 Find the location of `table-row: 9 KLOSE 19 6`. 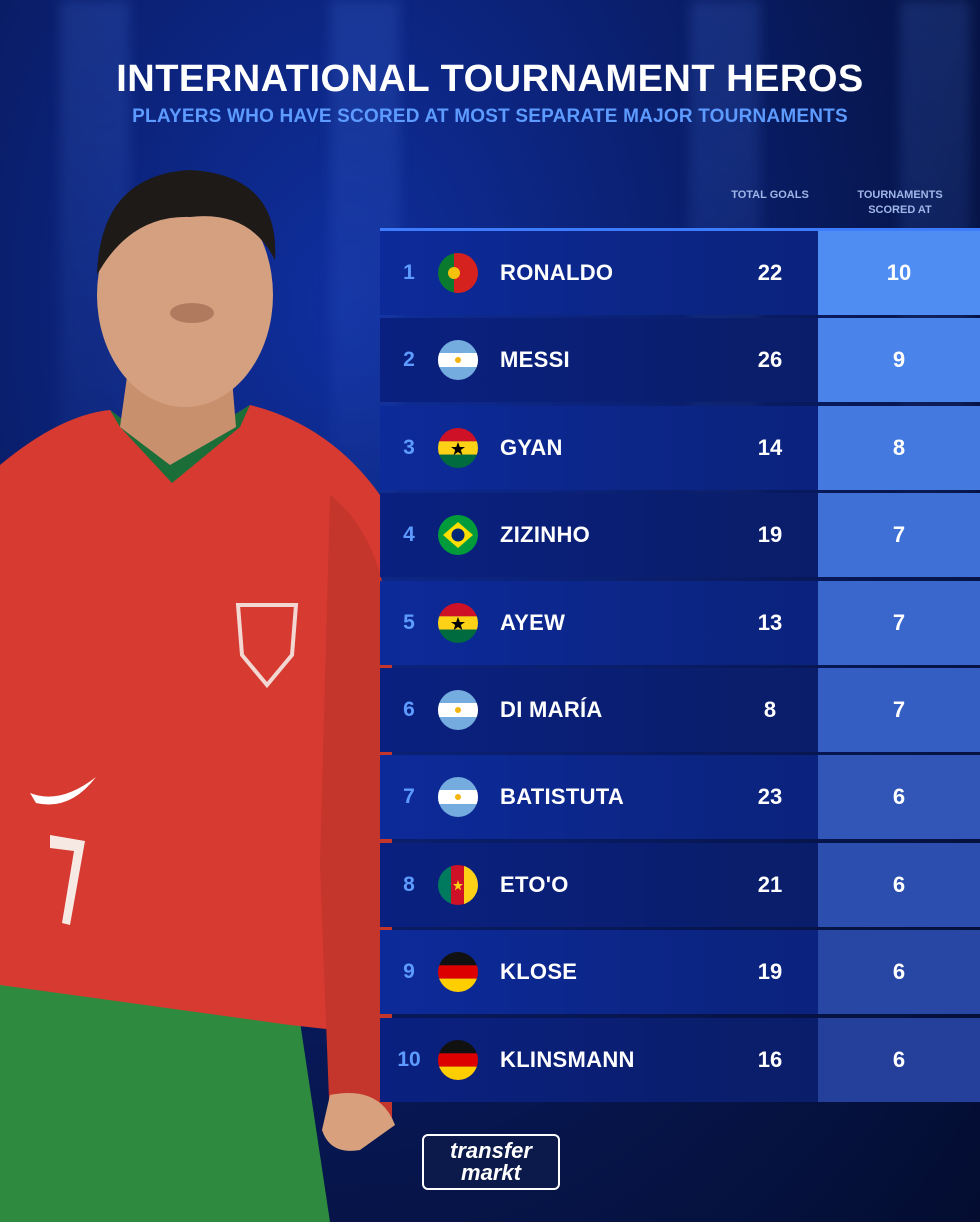

table-row: 9 KLOSE 19 6 is located at coordinates (680, 972).